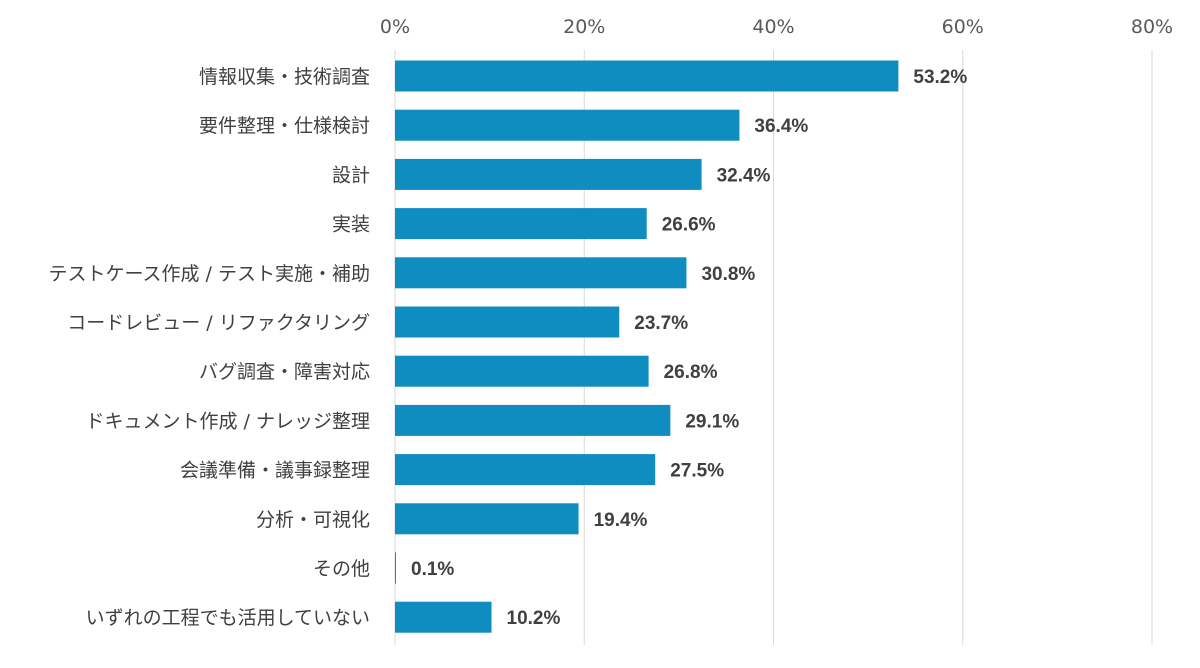 Image resolution: width=1200 pixels, height=668 pixels. Describe the element at coordinates (697, 471) in the screenshot. I see `data-label: 27.5%` at that location.